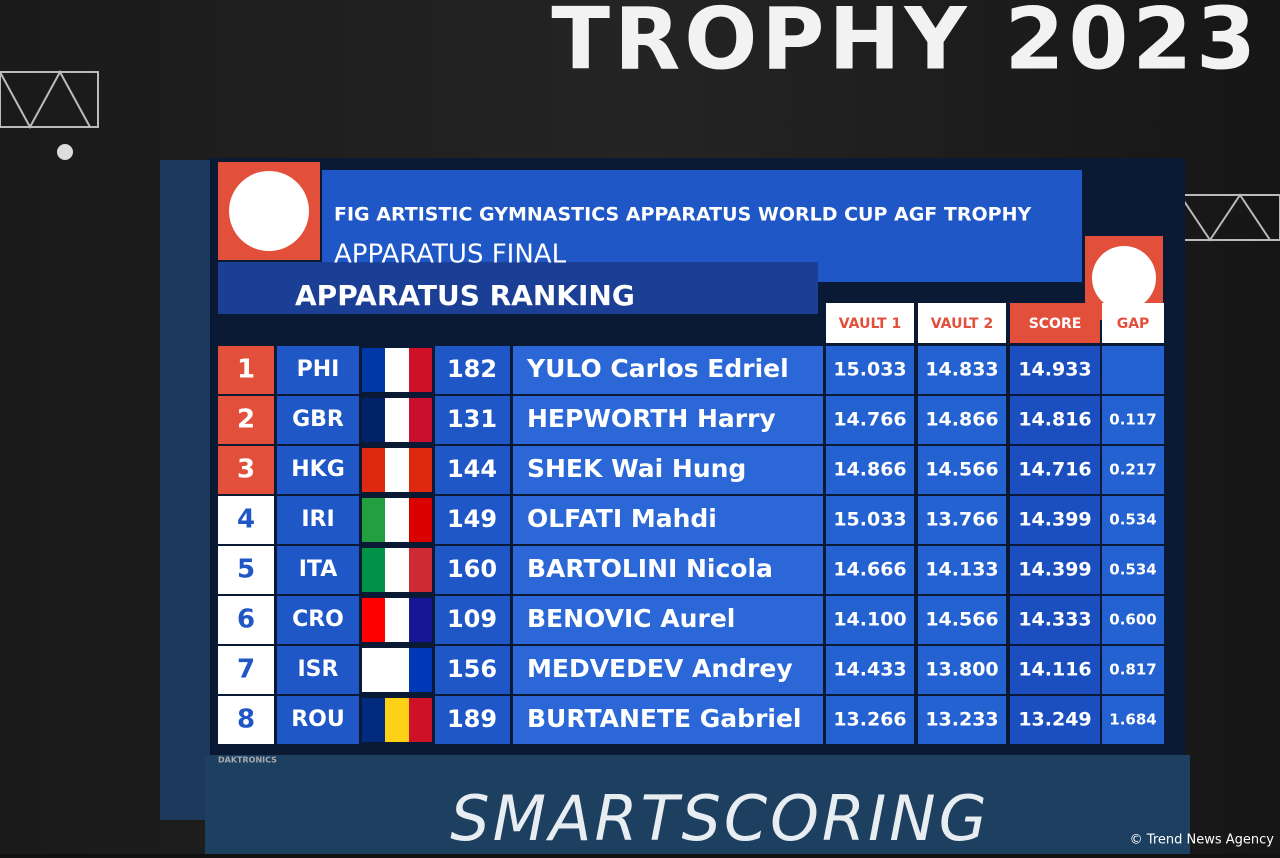 This screenshot has height=858, width=1280. What do you see at coordinates (657, 368) in the screenshot?
I see `athlete: YULO Carlos Edriel` at bounding box center [657, 368].